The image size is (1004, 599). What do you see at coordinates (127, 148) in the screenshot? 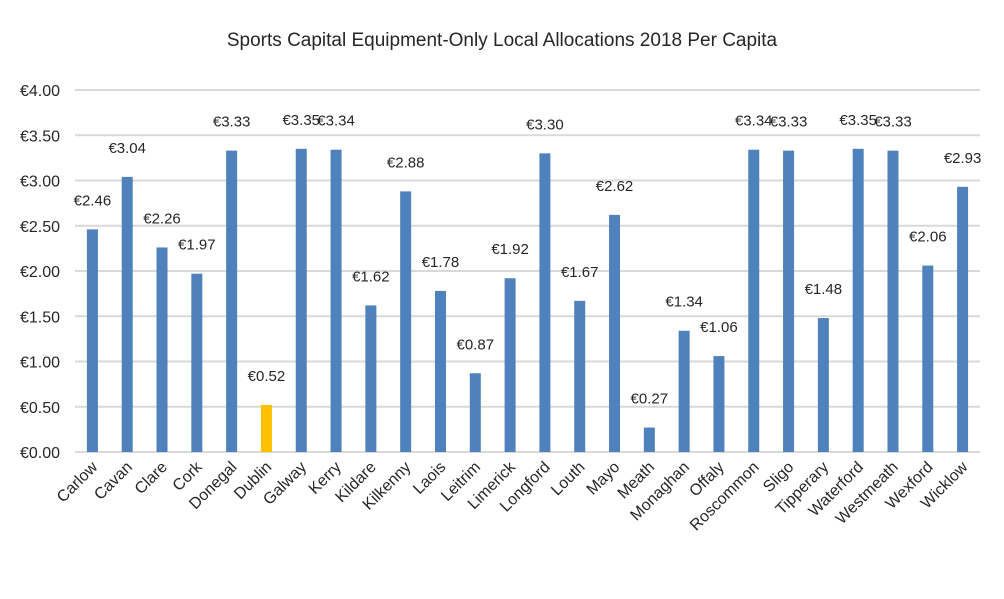
I see `data-label-cavan: €3.04` at bounding box center [127, 148].